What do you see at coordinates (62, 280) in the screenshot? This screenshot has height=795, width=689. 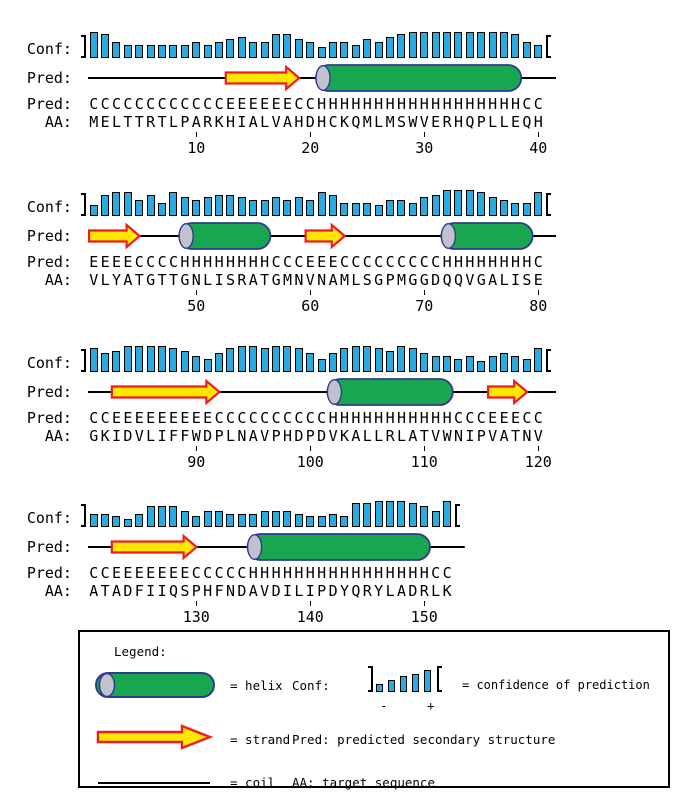 I see `aa-row-label: AA:` at bounding box center [62, 280].